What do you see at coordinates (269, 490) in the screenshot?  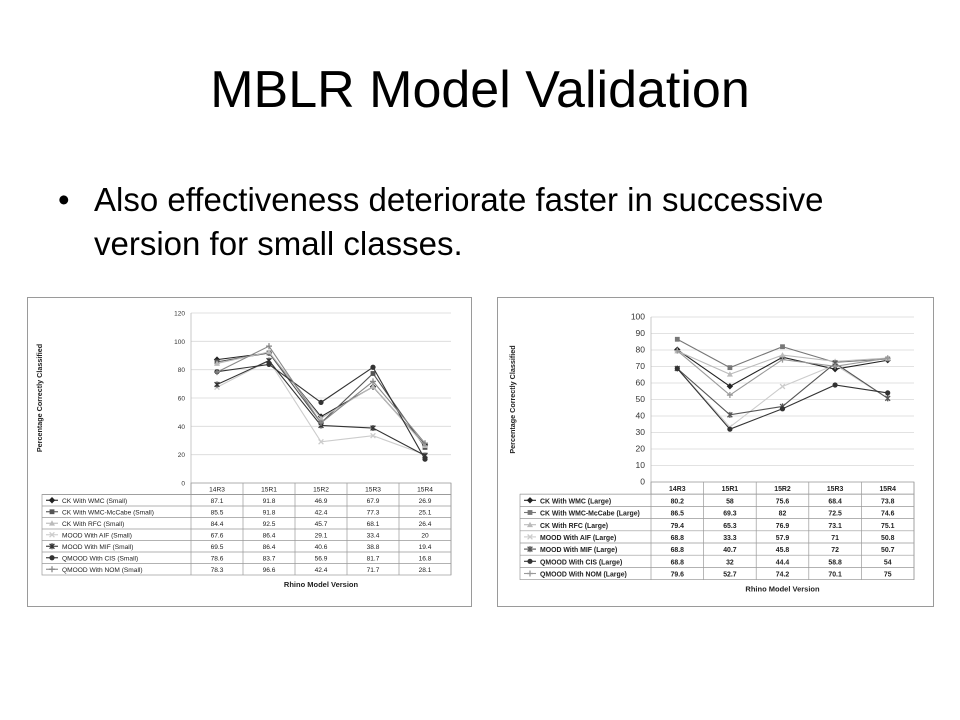 I see `x-tick-label: 15R1` at bounding box center [269, 490].